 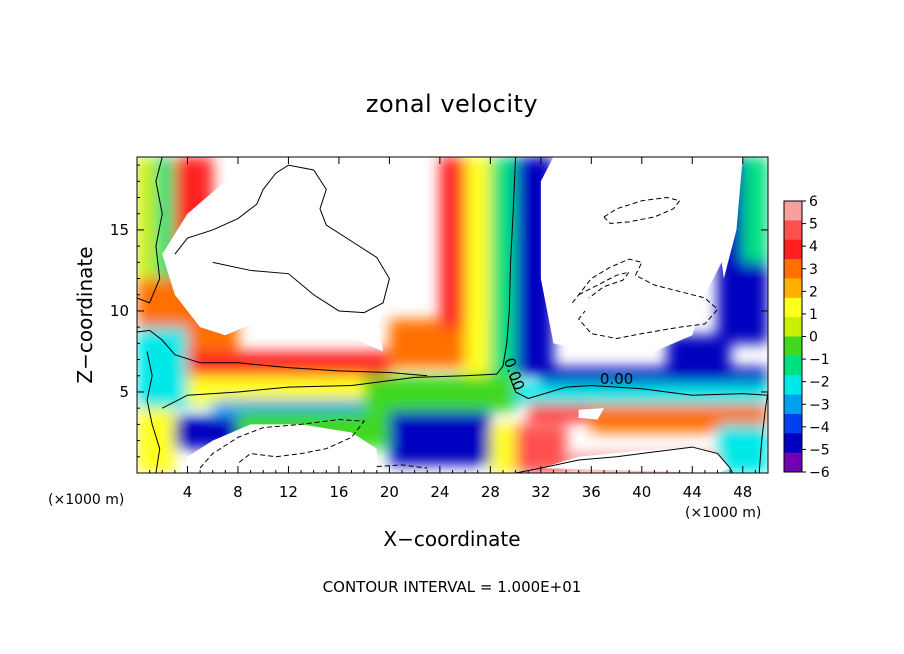 What do you see at coordinates (819, 405) in the screenshot?
I see `colorbar-tick-label-9: −3` at bounding box center [819, 405].